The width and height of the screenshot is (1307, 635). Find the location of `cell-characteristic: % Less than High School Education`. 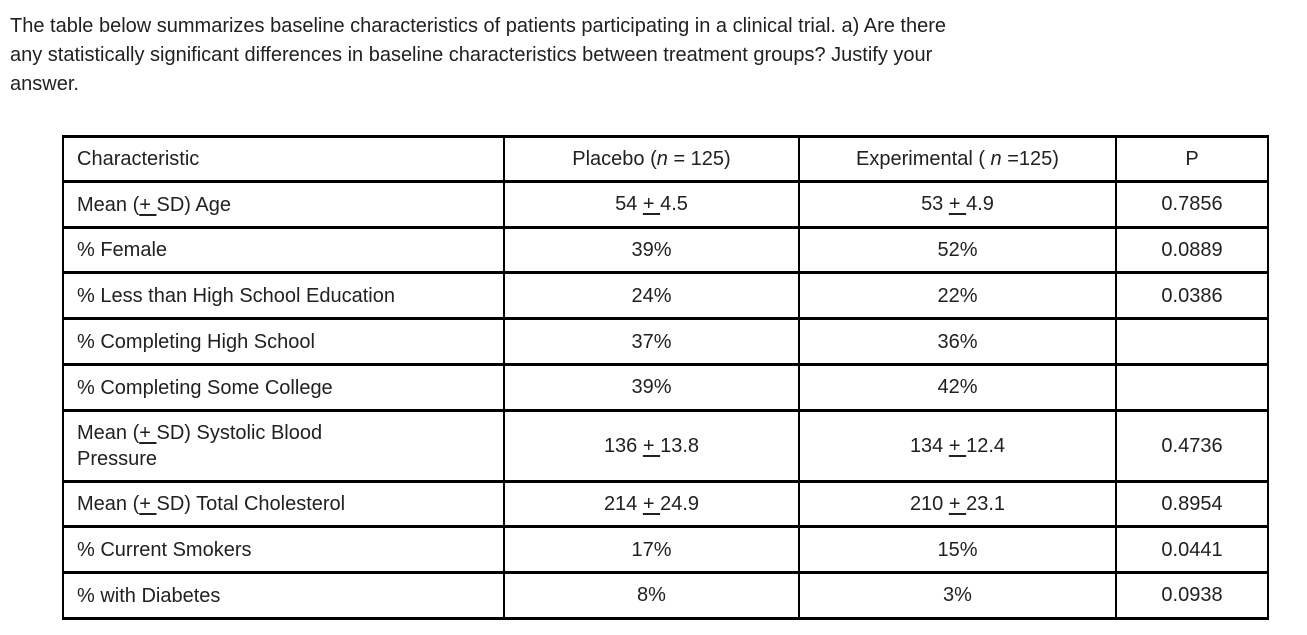

cell-characteristic: % Less than High School Education is located at coordinates (283, 296).